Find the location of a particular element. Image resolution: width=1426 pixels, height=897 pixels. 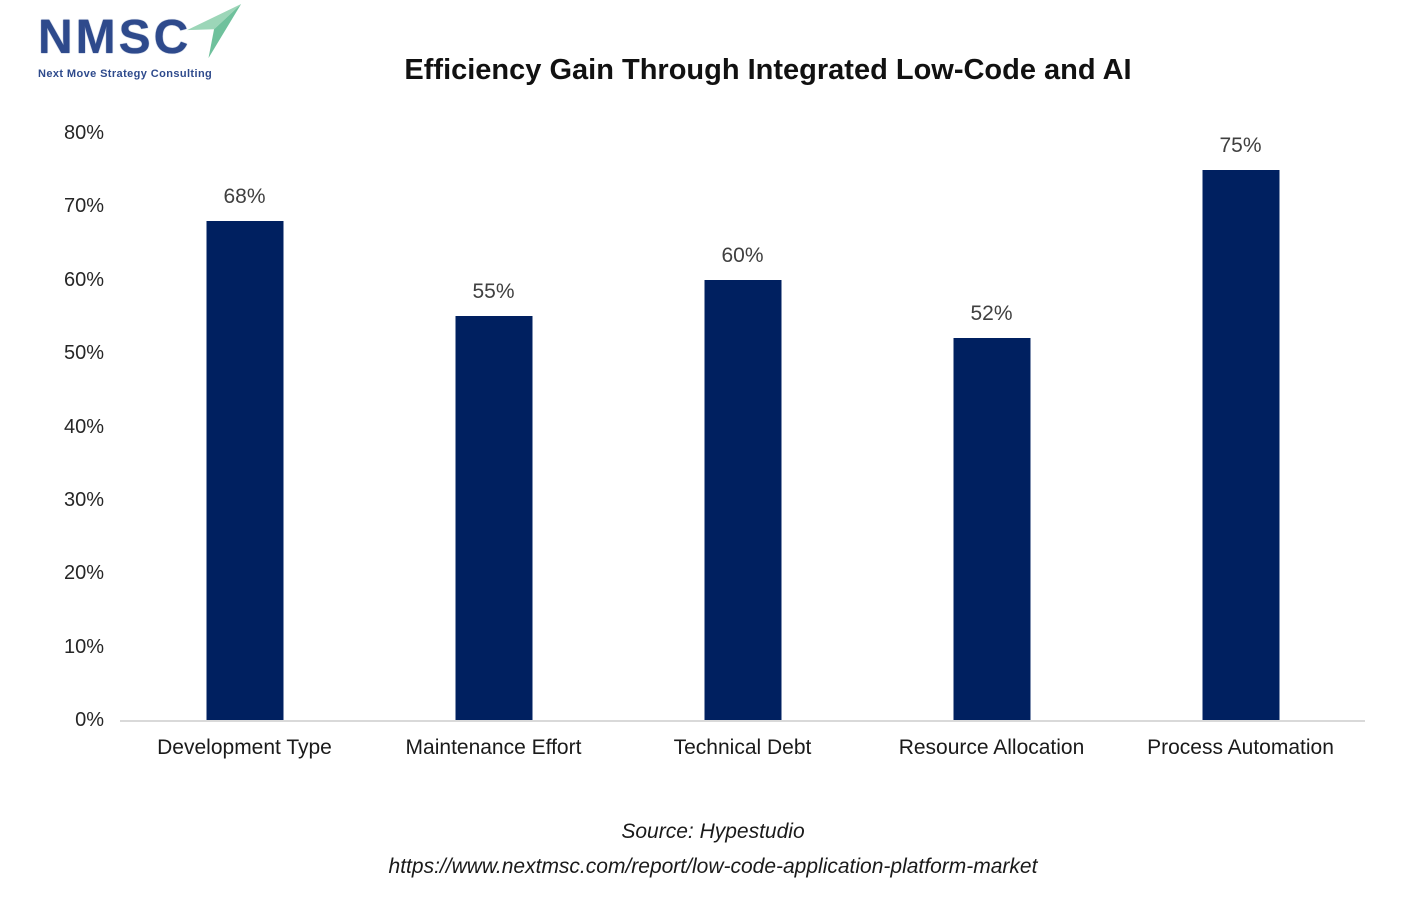

y-tick-label: 0% is located at coordinates (89, 720).